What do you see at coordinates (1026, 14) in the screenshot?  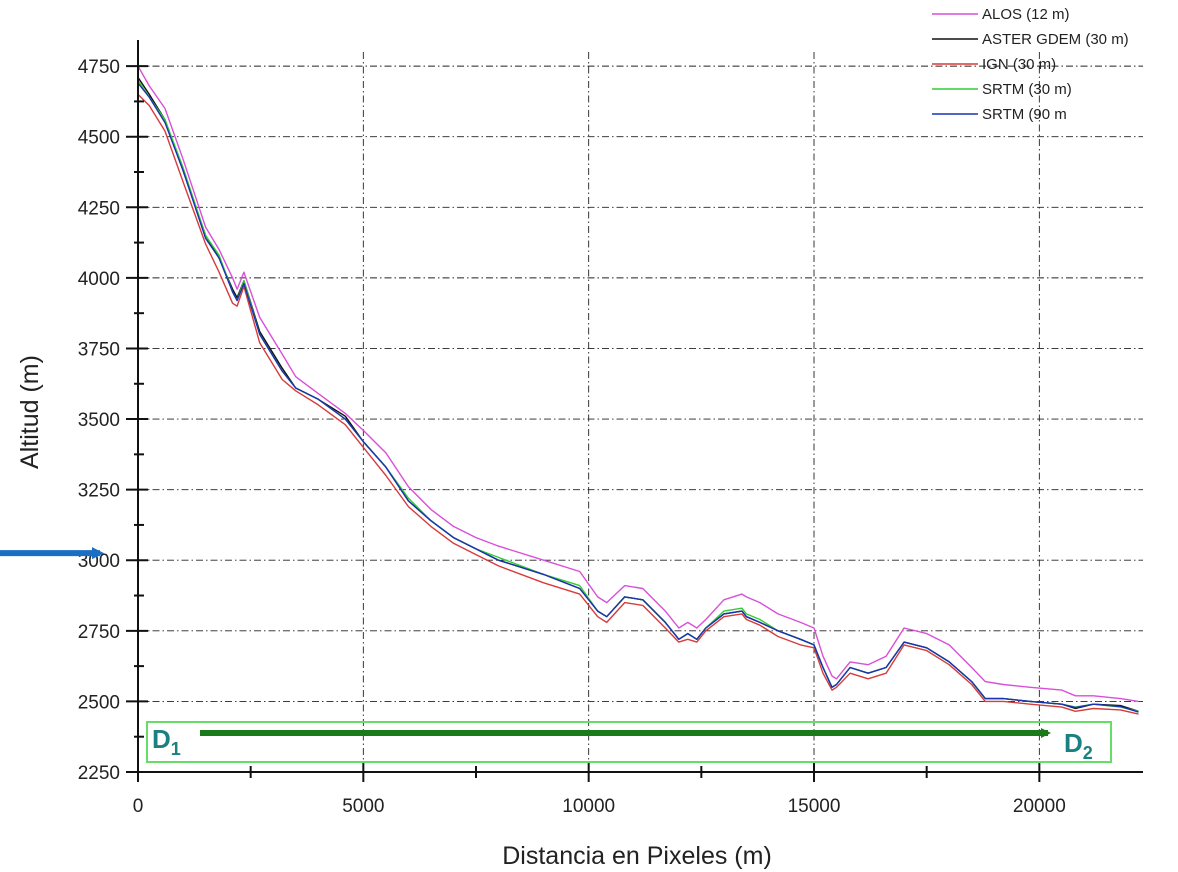 I see `legend-label-0: ALOS (12 m)` at bounding box center [1026, 14].